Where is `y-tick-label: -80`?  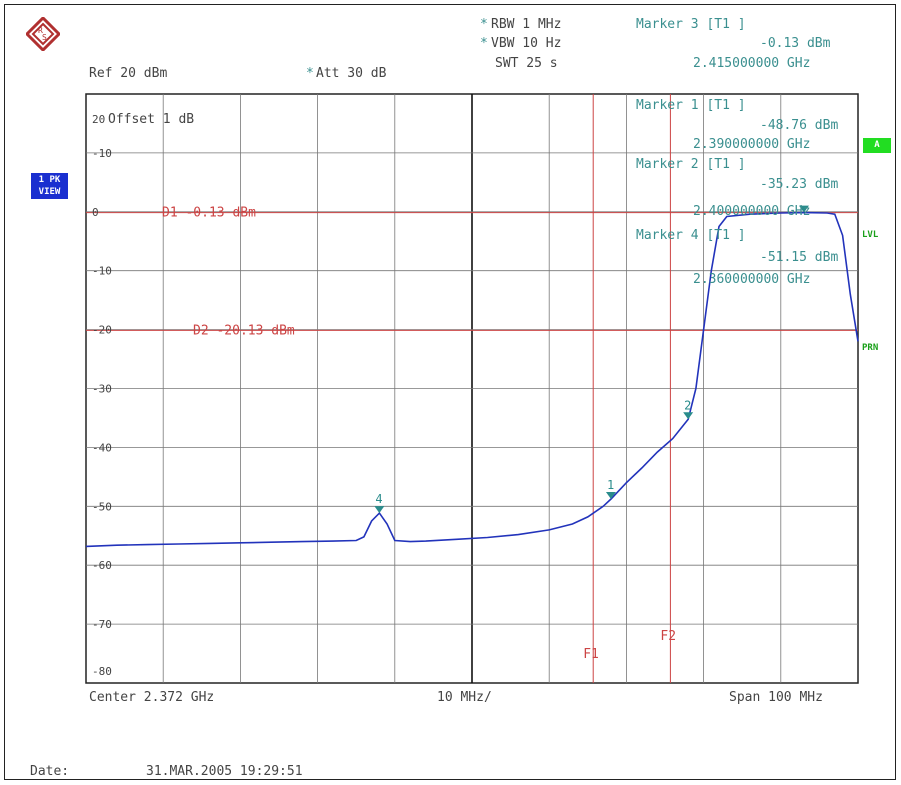
y-tick-label: -80 is located at coordinates (102, 671).